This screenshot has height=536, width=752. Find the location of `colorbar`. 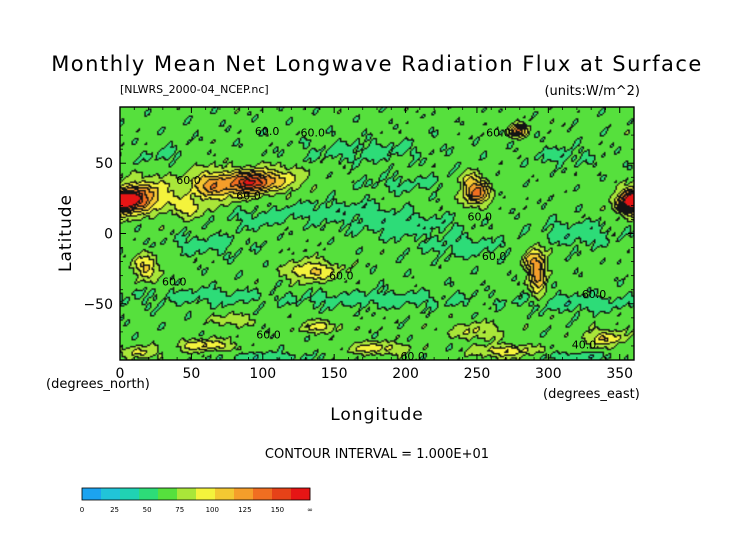

colorbar is located at coordinates (196, 494).